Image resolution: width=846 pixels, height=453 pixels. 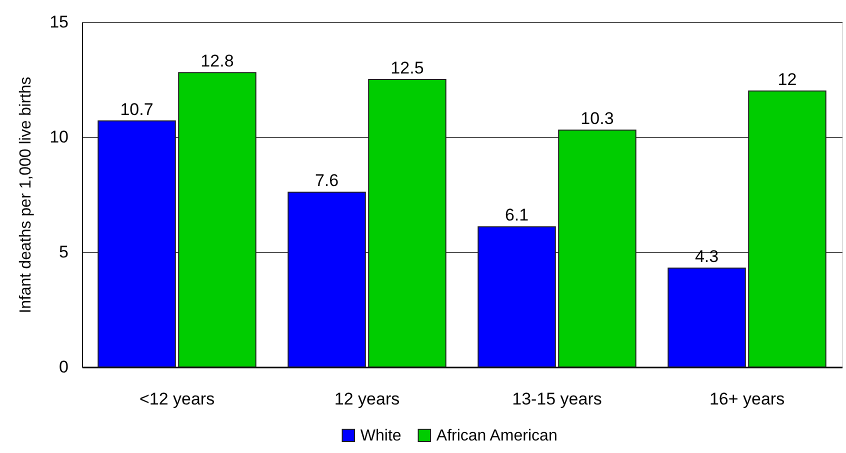 I want to click on data-label: 12.5, so click(x=407, y=68).